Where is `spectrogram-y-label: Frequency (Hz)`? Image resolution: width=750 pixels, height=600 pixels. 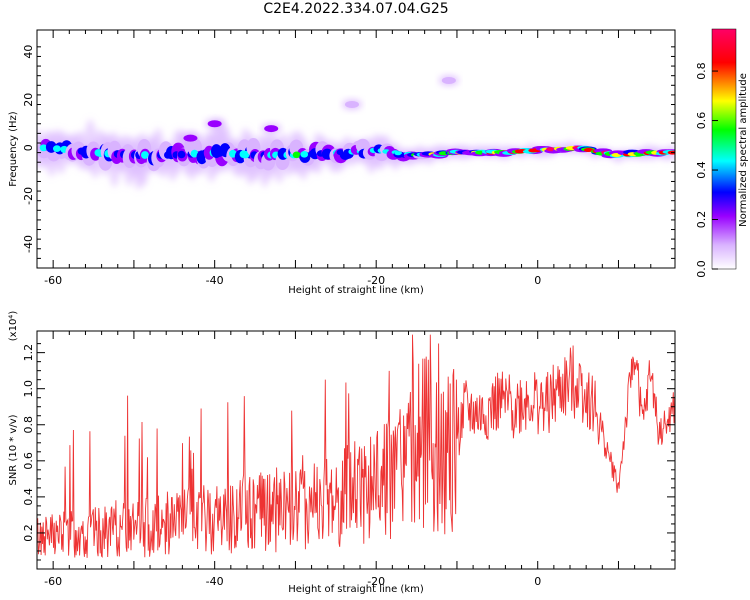
spectrogram-y-label: Frequency (Hz) is located at coordinates (13, 149).